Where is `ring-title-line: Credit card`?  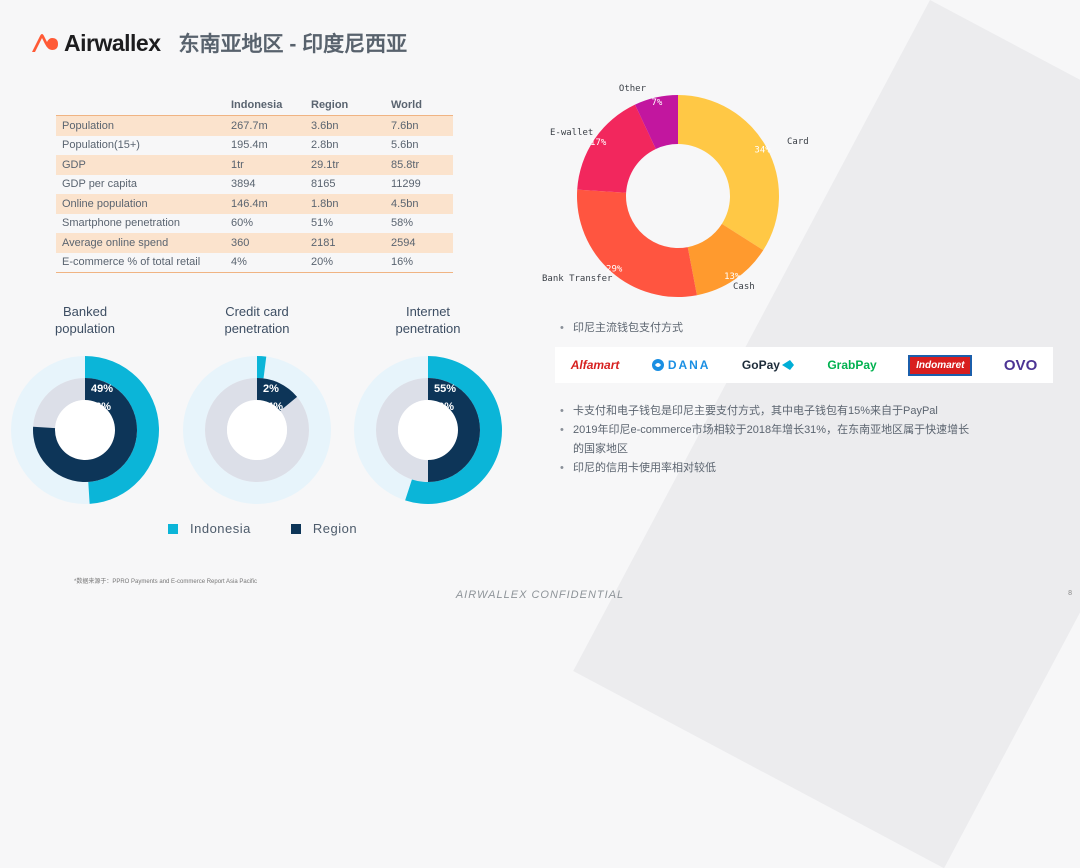 ring-title-line: Credit card is located at coordinates (257, 311).